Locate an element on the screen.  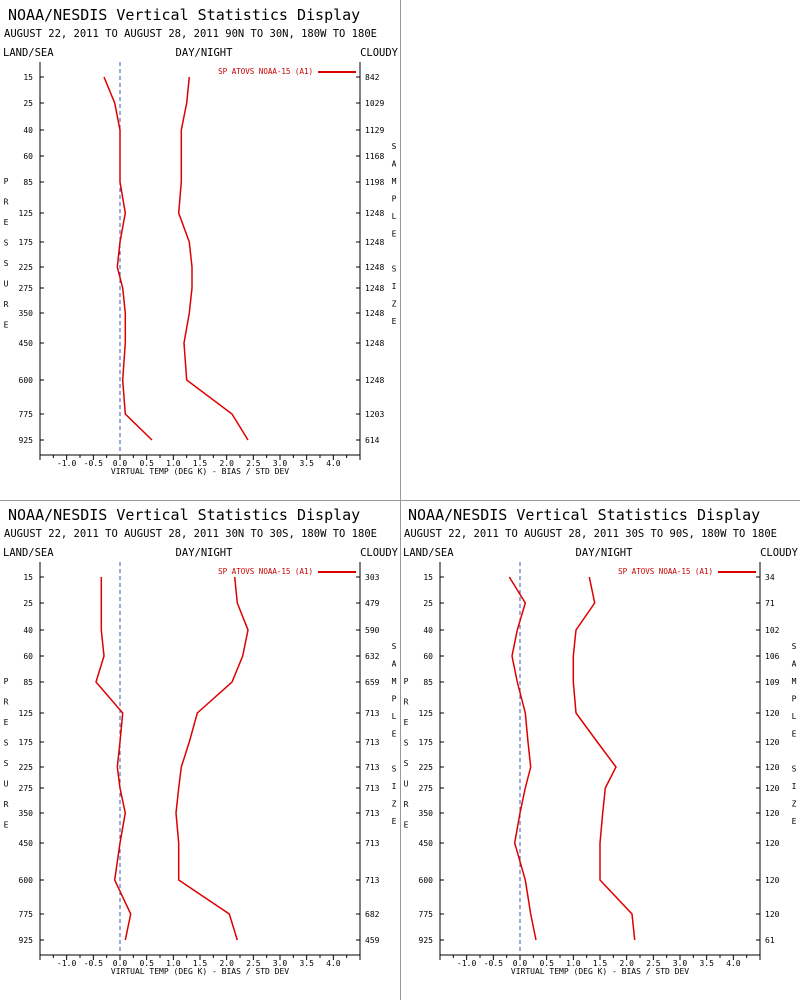
sample-size-label: 109 is located at coordinates (772, 682).